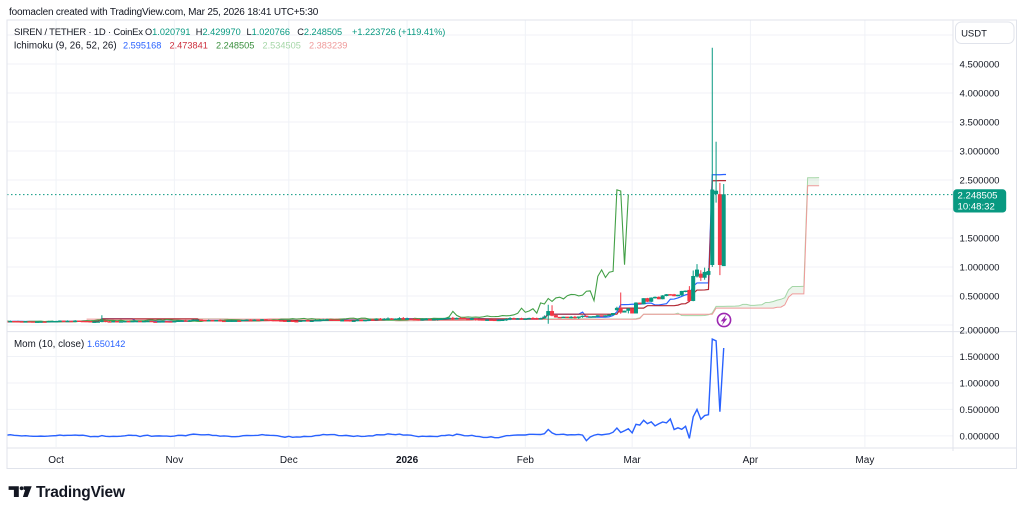 This screenshot has width=1024, height=515. Describe the element at coordinates (980, 64) in the screenshot. I see `svg-text: 4.500000` at that location.